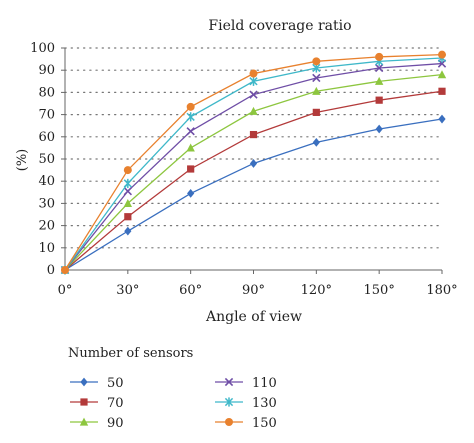 Image resolution: width=474 pixels, height=443 pixels. I want to click on x-ticks: 0° 30° 60° 90° 120° 150° 180°, so click(258, 284).